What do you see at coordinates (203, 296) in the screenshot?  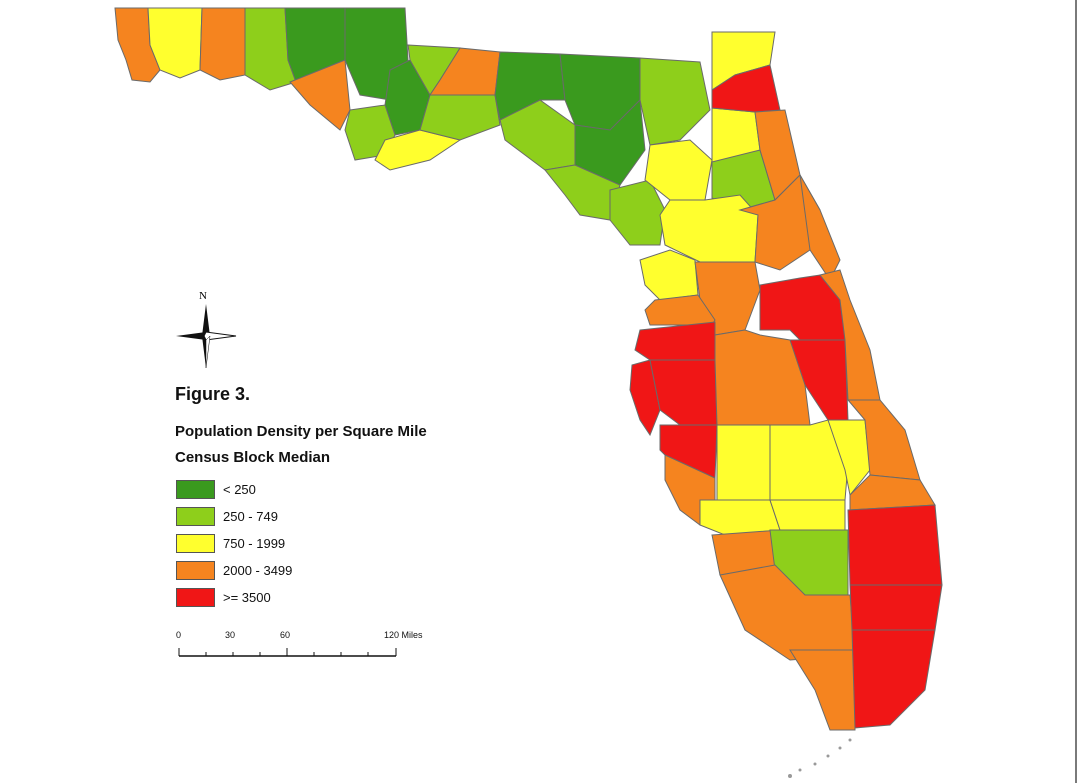 I see `north-label: N` at bounding box center [203, 296].